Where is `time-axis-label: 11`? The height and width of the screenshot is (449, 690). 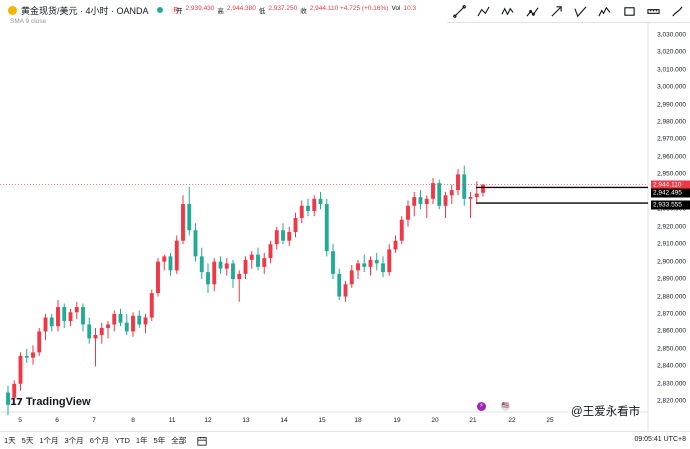
time-axis-label: 11 is located at coordinates (172, 420).